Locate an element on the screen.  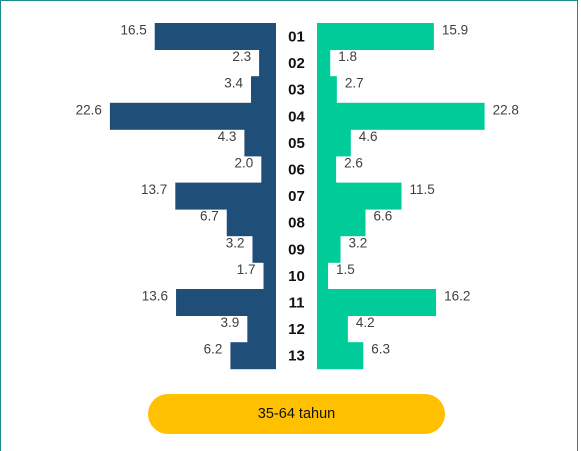
category-label: 07 is located at coordinates (296, 196).